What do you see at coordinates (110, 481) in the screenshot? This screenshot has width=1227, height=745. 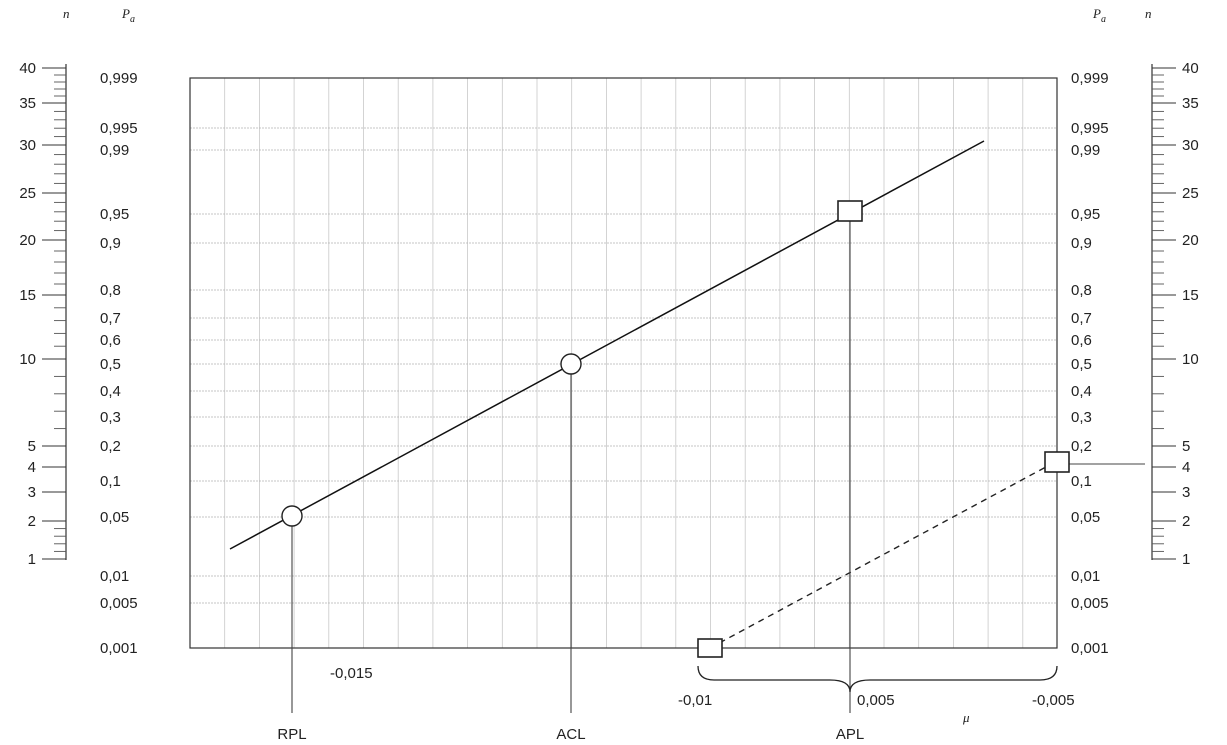 I see `pa-tick-label-left: 0,1` at bounding box center [110, 481].